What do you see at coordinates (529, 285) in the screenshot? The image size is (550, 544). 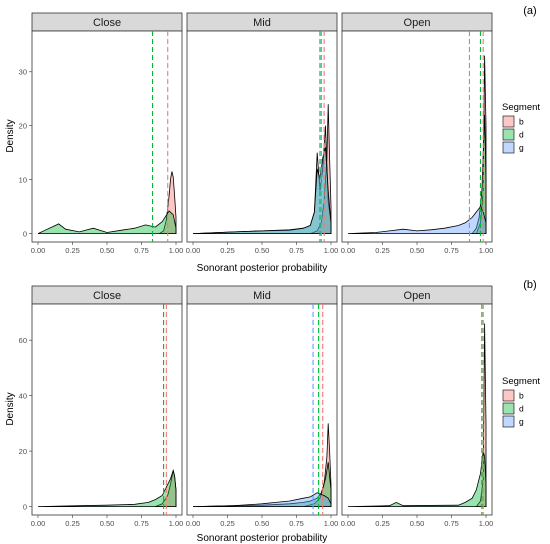 I see `figure-tag: (b)` at bounding box center [529, 285].